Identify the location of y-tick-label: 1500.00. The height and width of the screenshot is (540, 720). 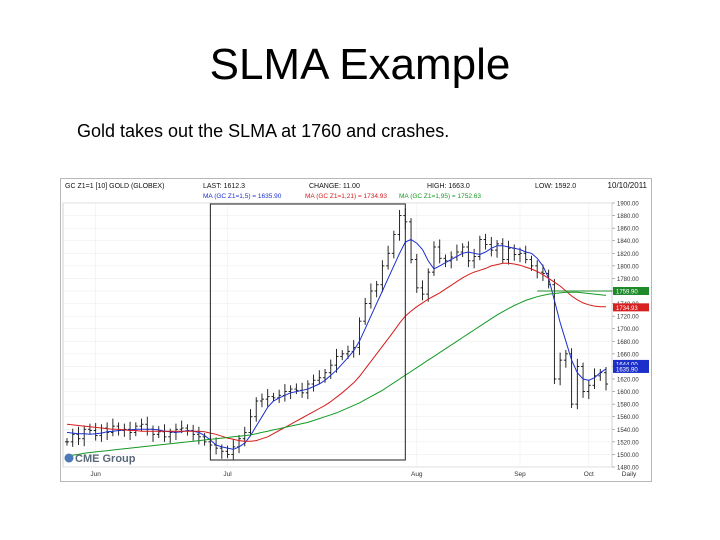
(628, 456).